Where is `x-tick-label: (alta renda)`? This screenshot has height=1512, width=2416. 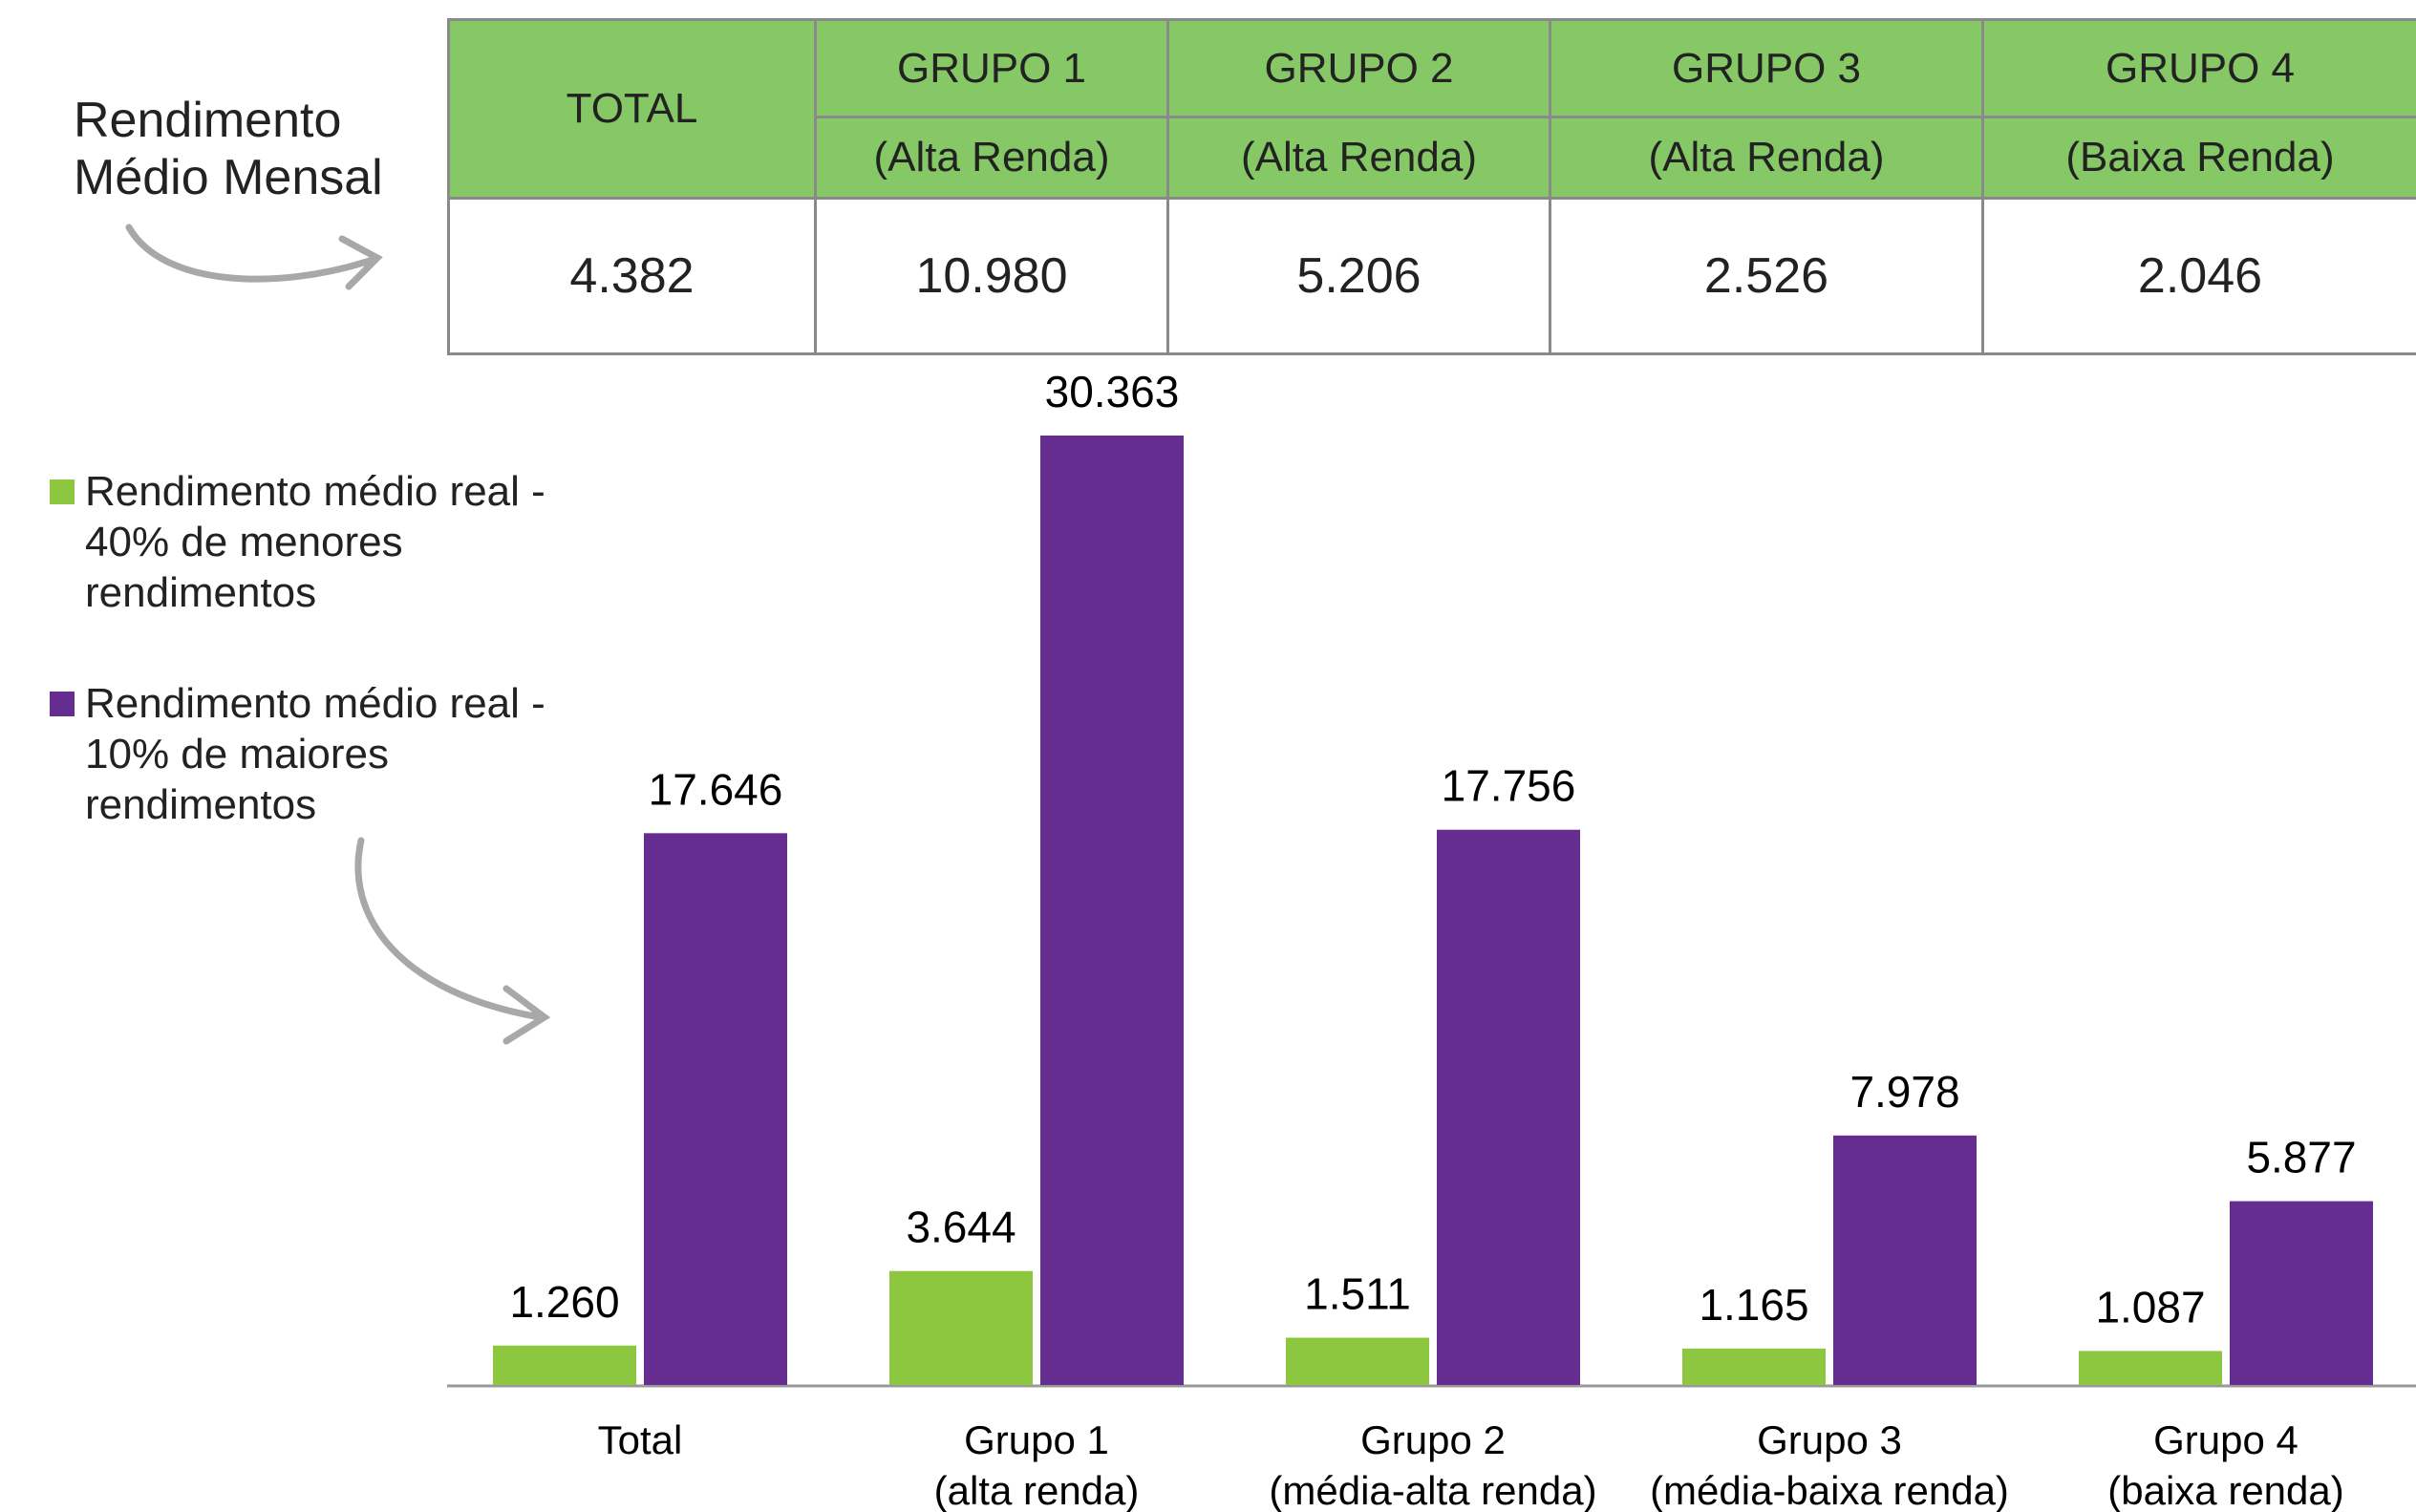 x-tick-label: (alta renda) is located at coordinates (1037, 1490).